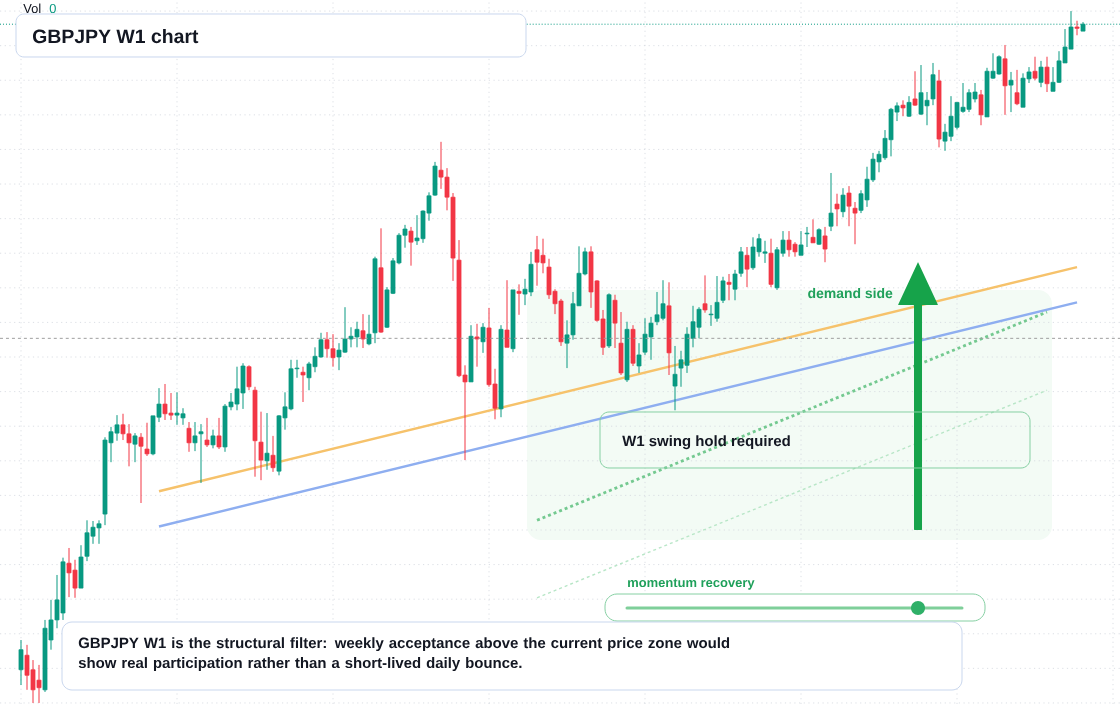  Describe the element at coordinates (116, 36) in the screenshot. I see `text: GBPJPY W1 chart` at that location.